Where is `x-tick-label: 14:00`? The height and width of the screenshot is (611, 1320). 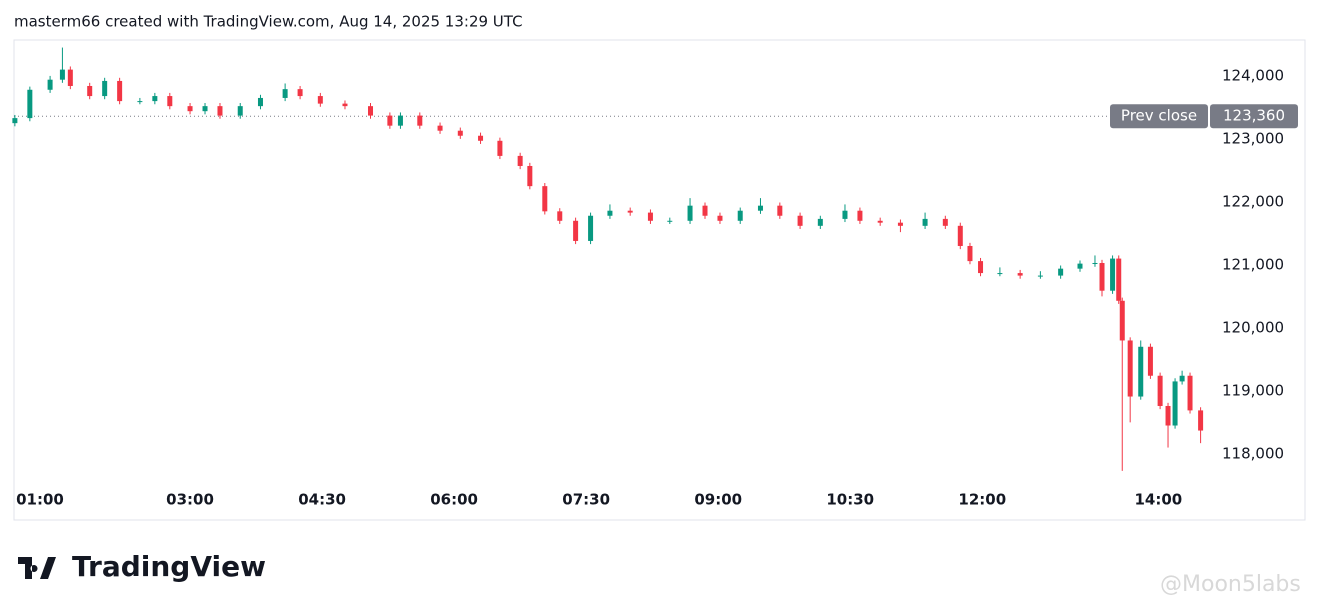
x-tick-label: 14:00 is located at coordinates (1158, 500).